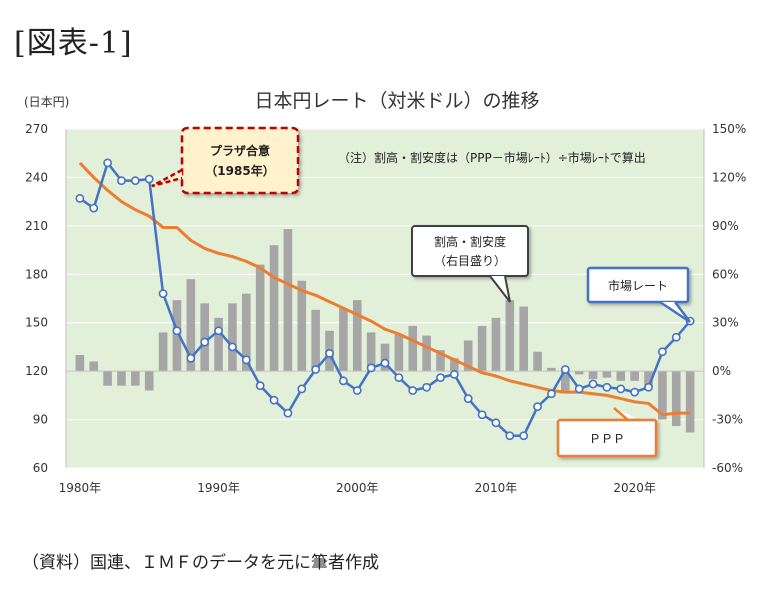  What do you see at coordinates (218, 488) in the screenshot?
I see `x-tick-label: 1990年` at bounding box center [218, 488].